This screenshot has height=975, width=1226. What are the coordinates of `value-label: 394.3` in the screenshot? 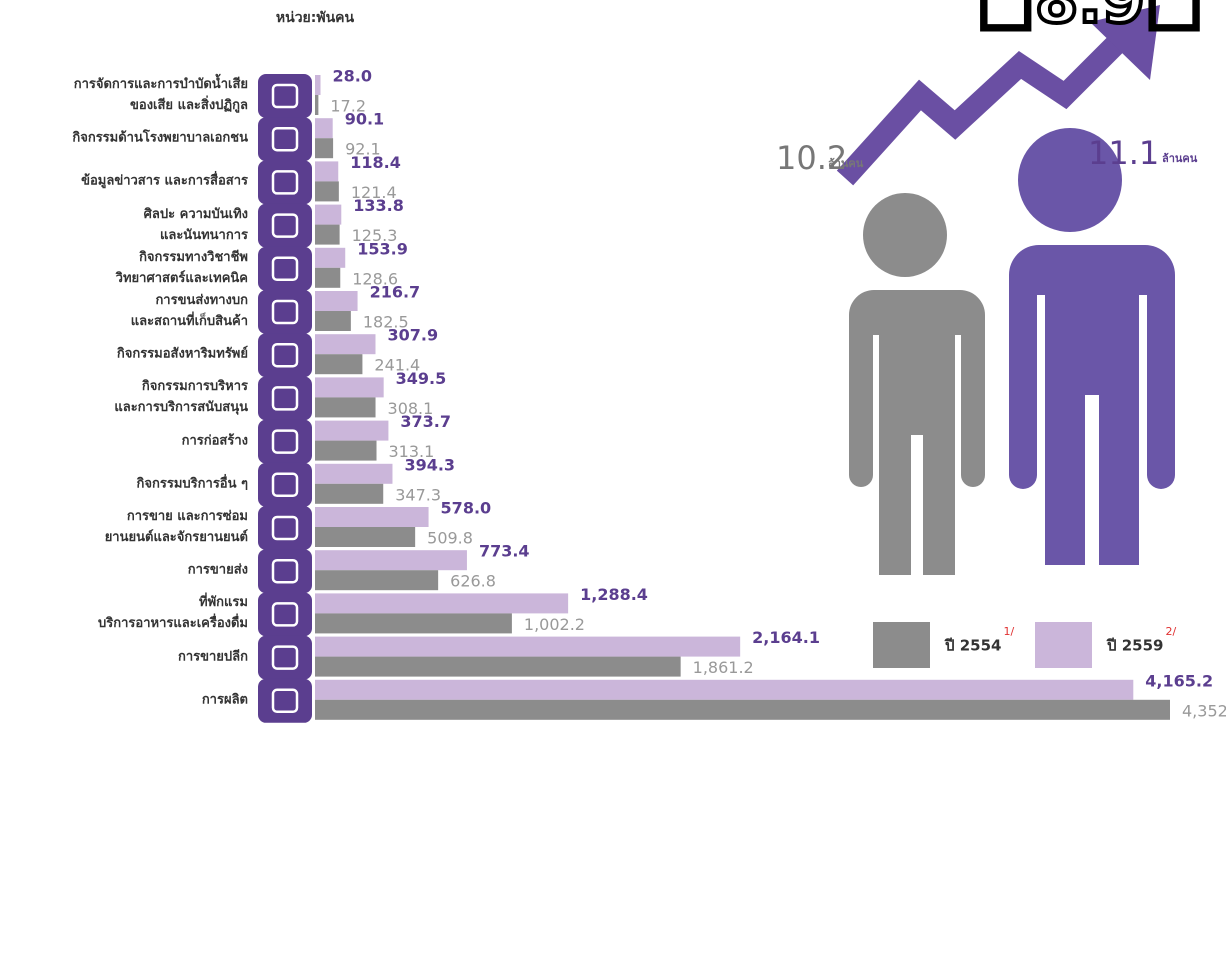 It's located at (429, 464).